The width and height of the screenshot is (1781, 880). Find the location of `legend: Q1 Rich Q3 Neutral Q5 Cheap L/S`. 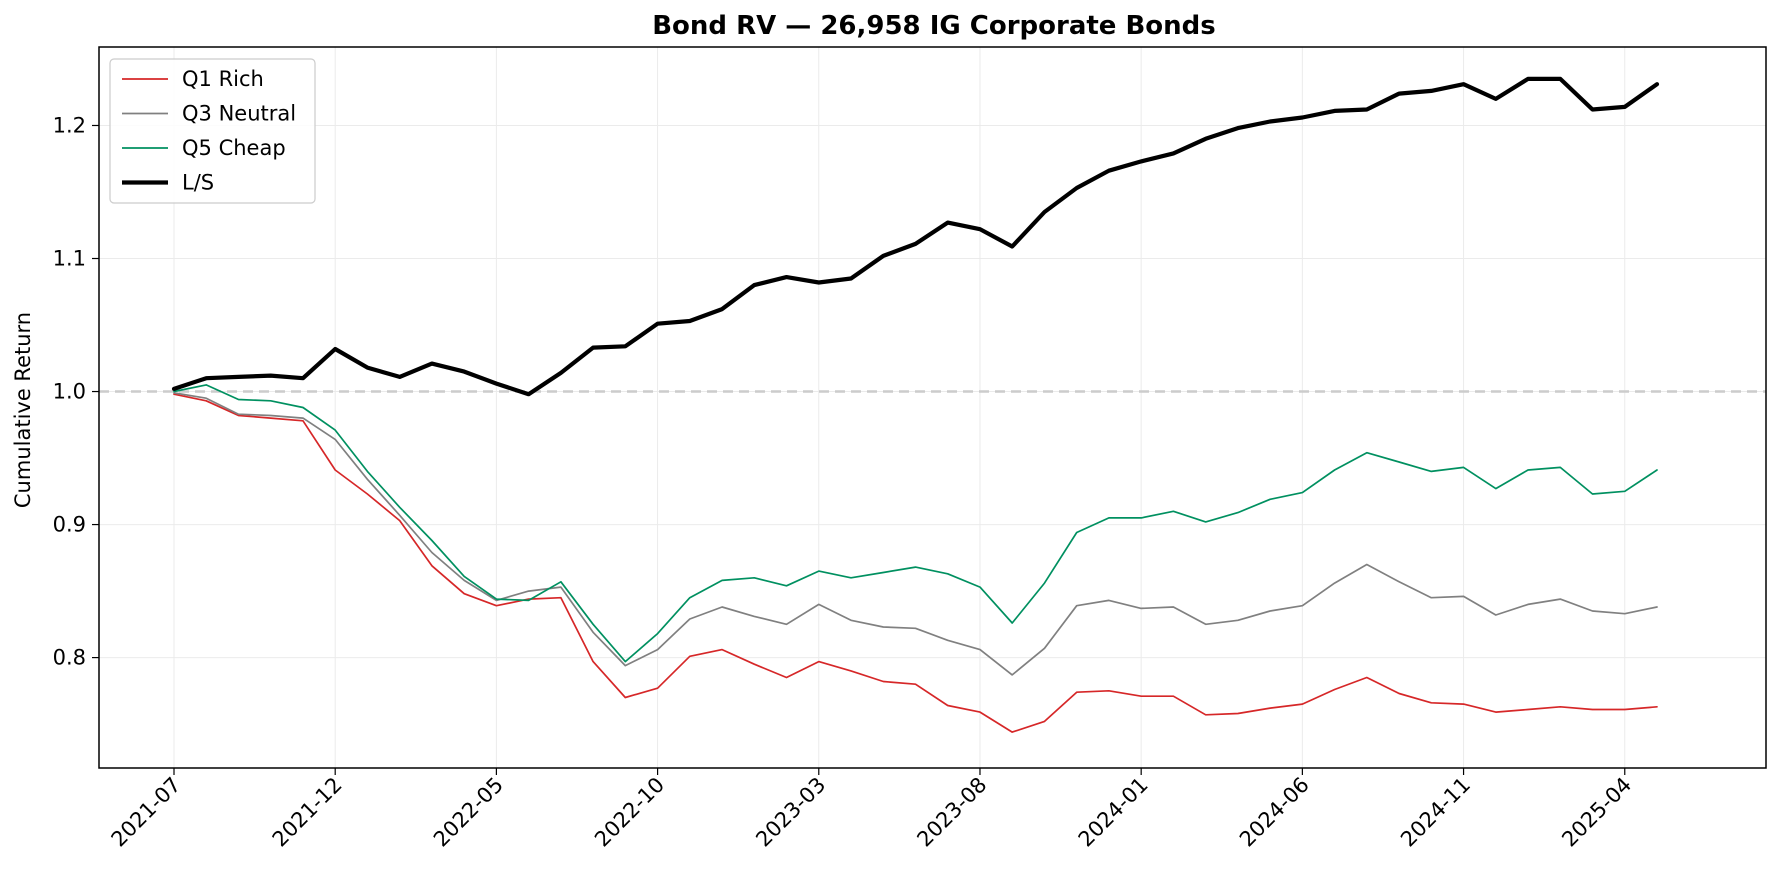

legend: Q1 Rich Q3 Neutral Q5 Cheap L/S is located at coordinates (212, 131).